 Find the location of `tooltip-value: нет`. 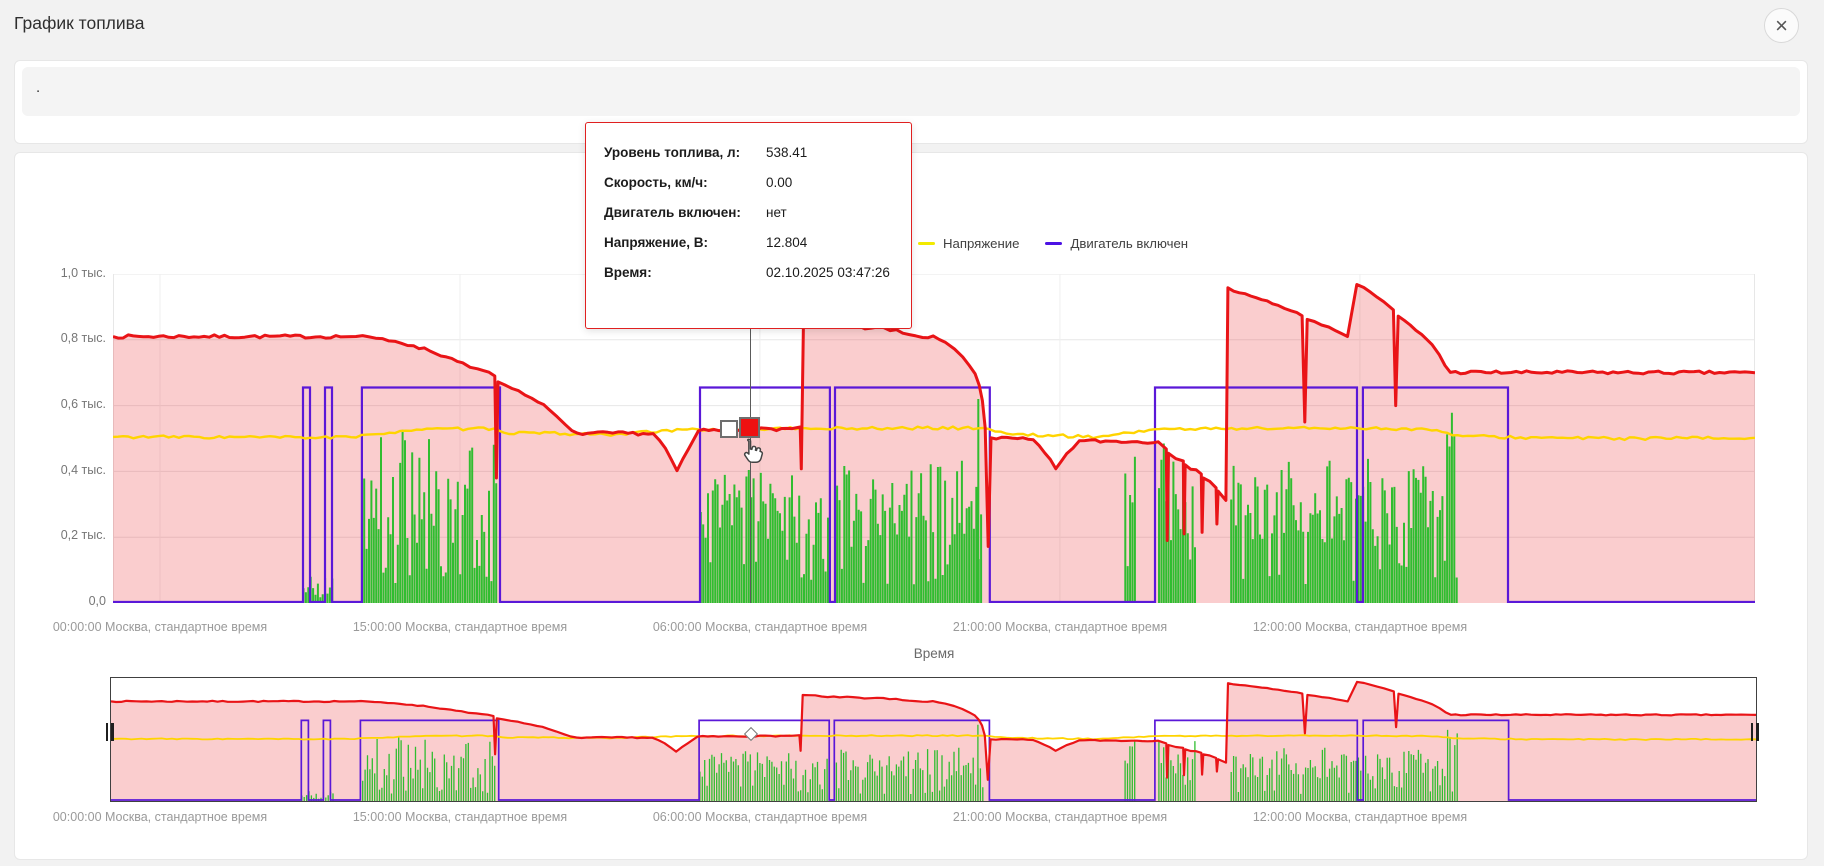

tooltip-value: нет is located at coordinates (776, 212).